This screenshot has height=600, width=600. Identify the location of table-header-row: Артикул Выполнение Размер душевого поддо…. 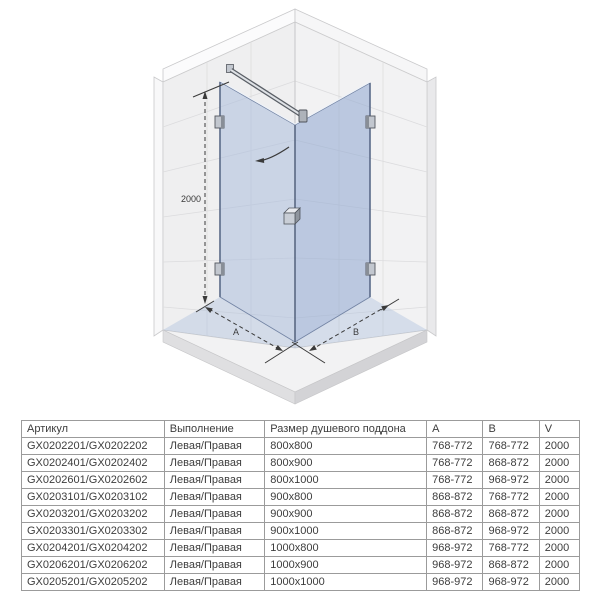
(301, 429).